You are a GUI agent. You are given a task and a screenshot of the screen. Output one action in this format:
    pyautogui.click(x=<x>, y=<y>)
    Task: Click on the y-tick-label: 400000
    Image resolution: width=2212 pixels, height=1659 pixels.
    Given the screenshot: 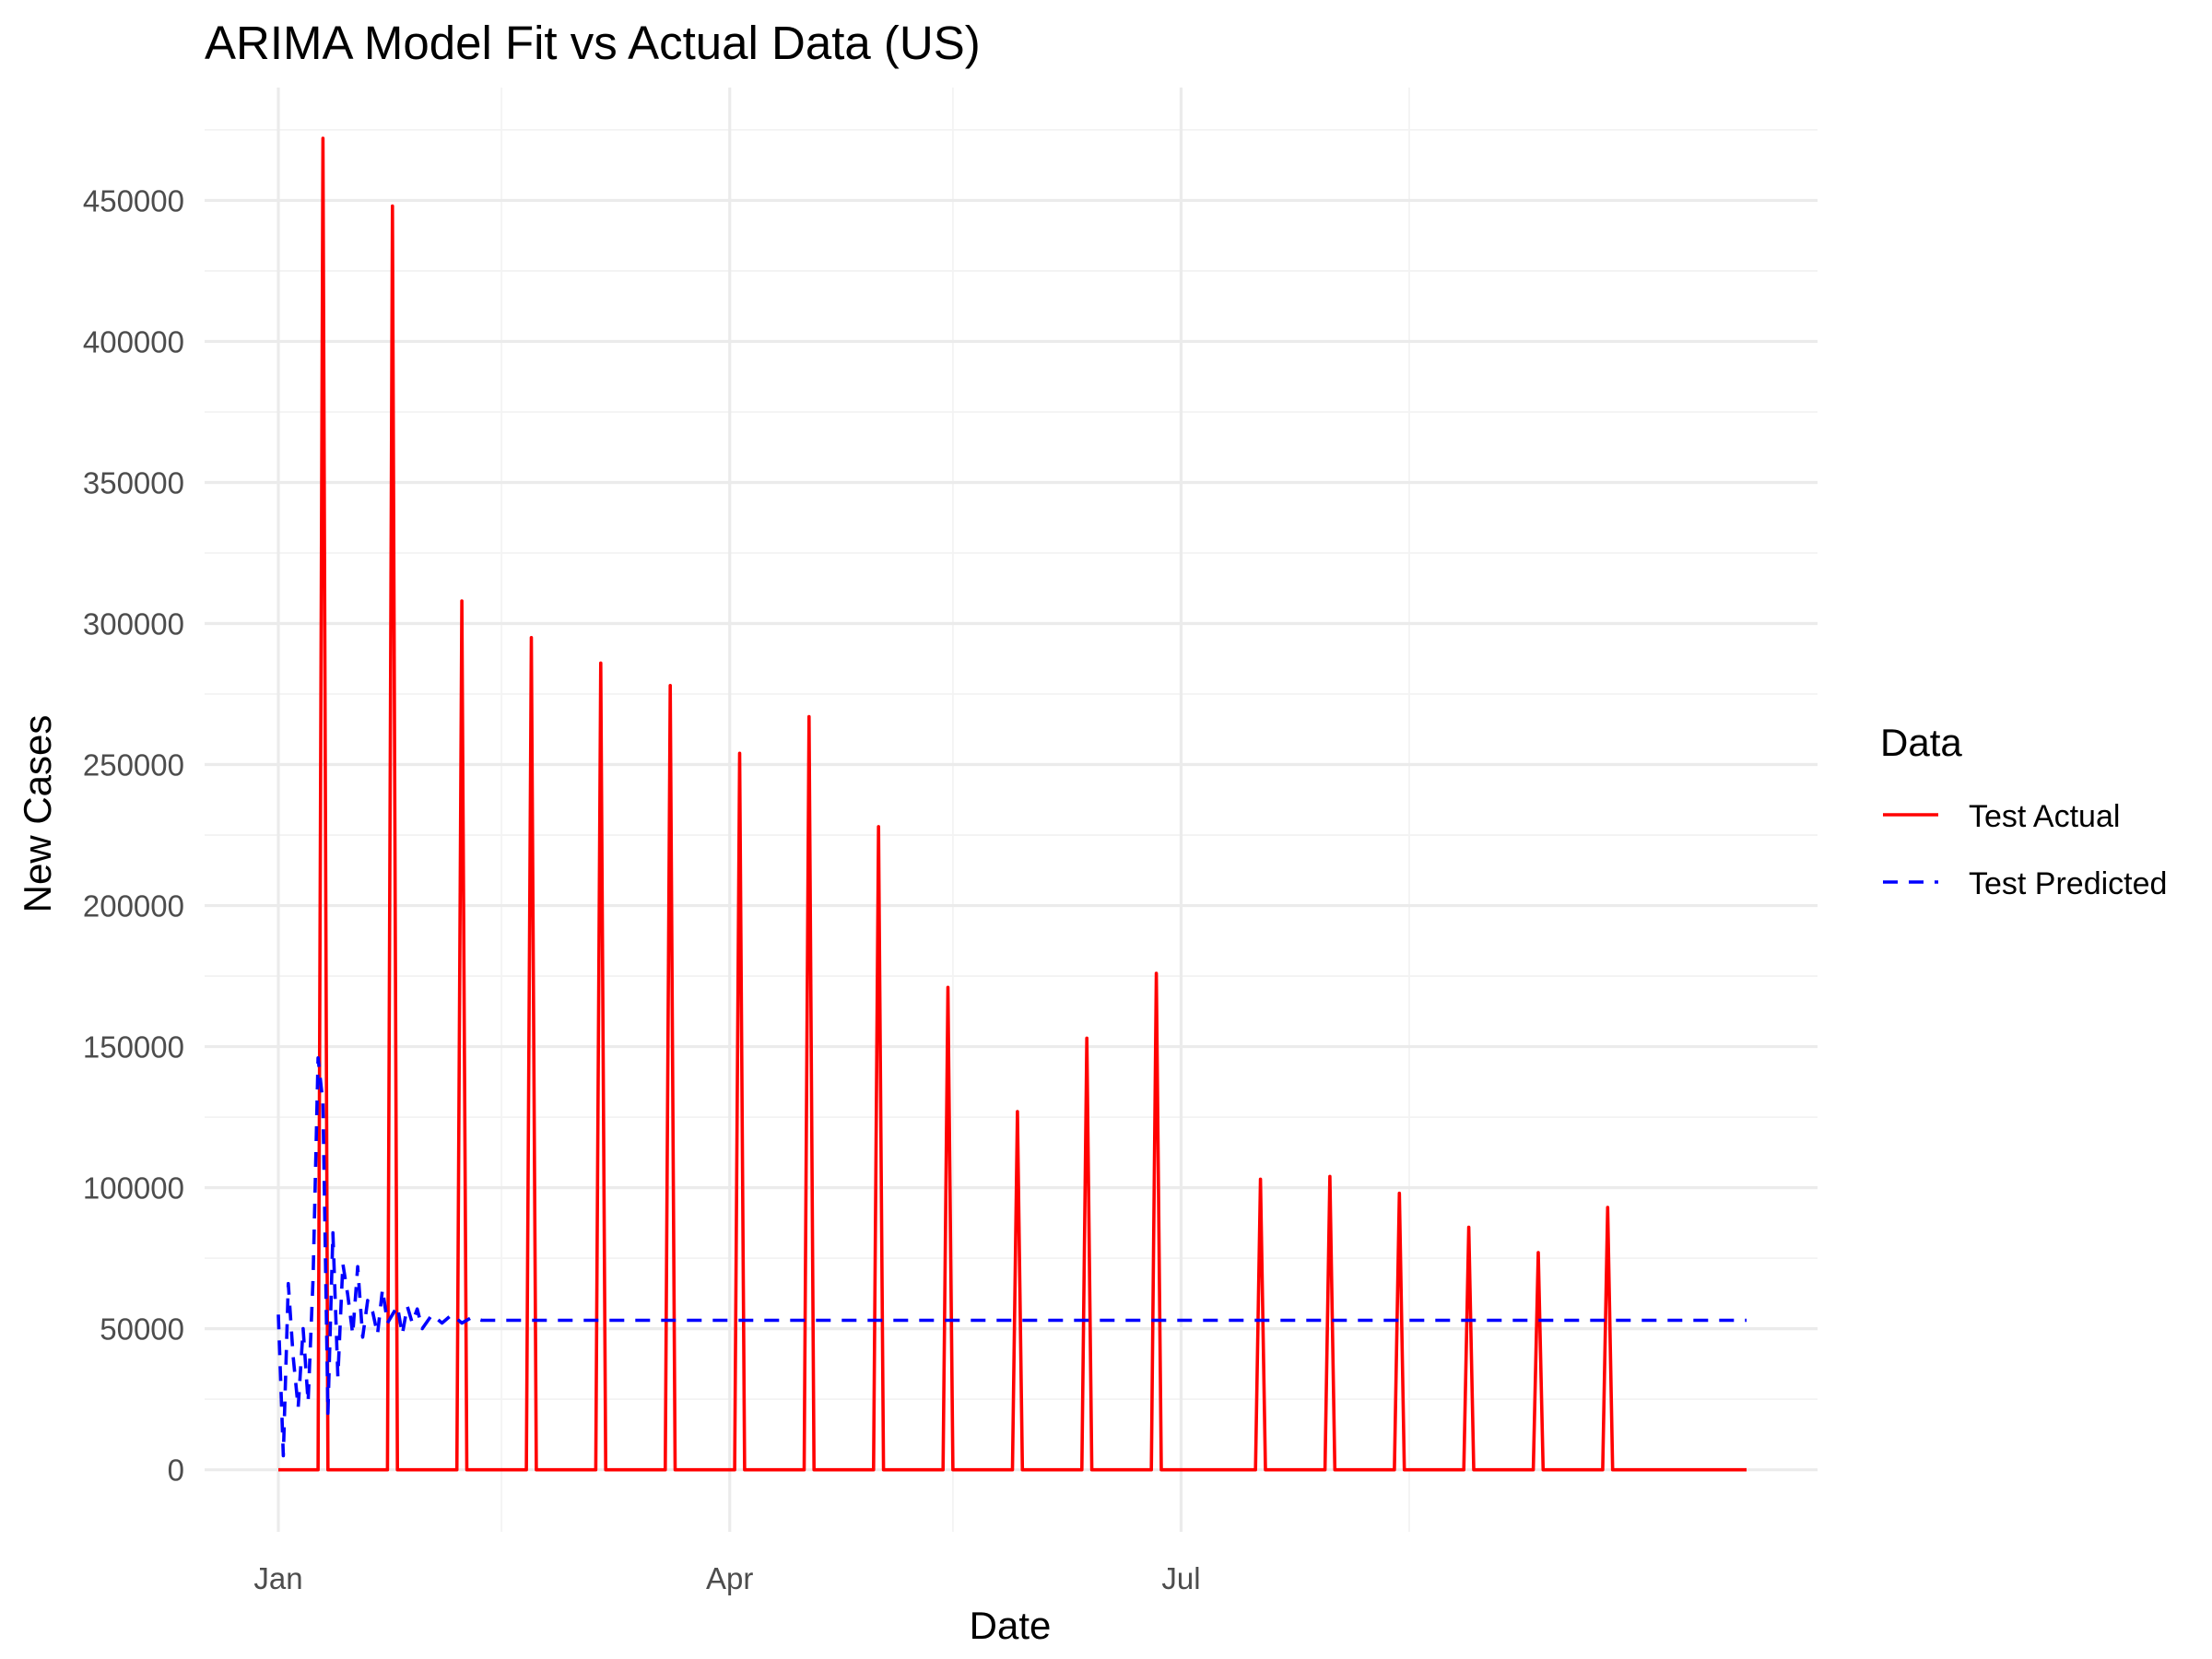 What is the action you would take?
    pyautogui.click(x=133, y=341)
    